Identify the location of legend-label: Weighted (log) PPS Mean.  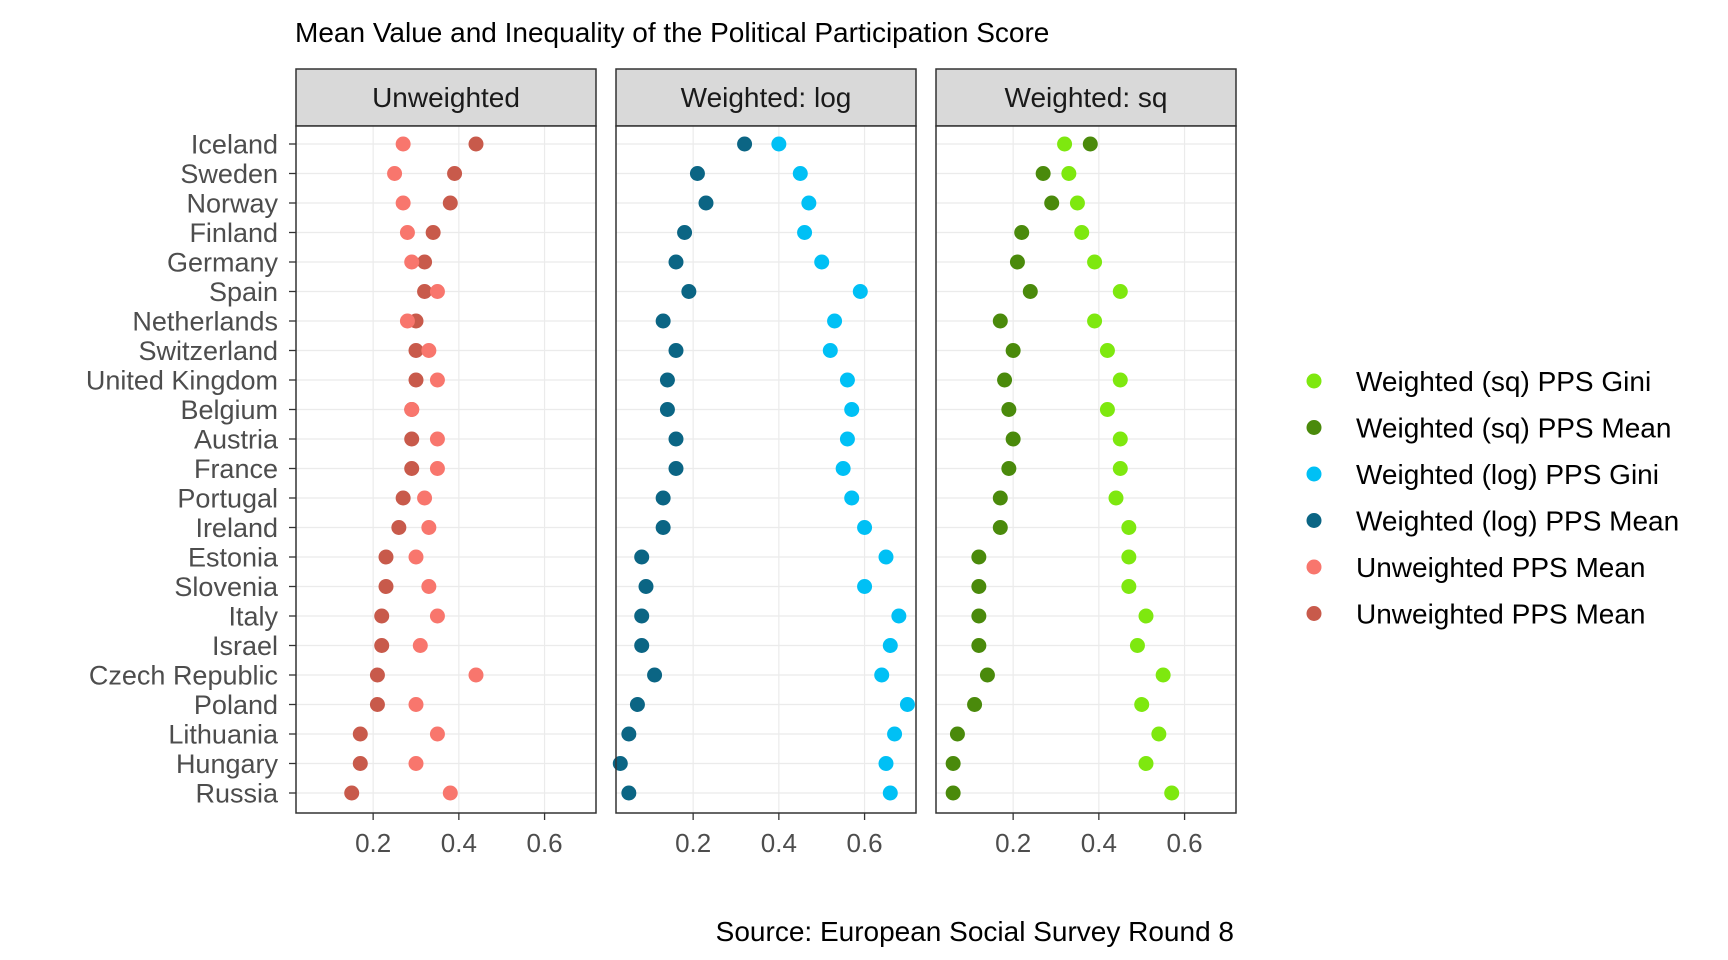
(1517, 521).